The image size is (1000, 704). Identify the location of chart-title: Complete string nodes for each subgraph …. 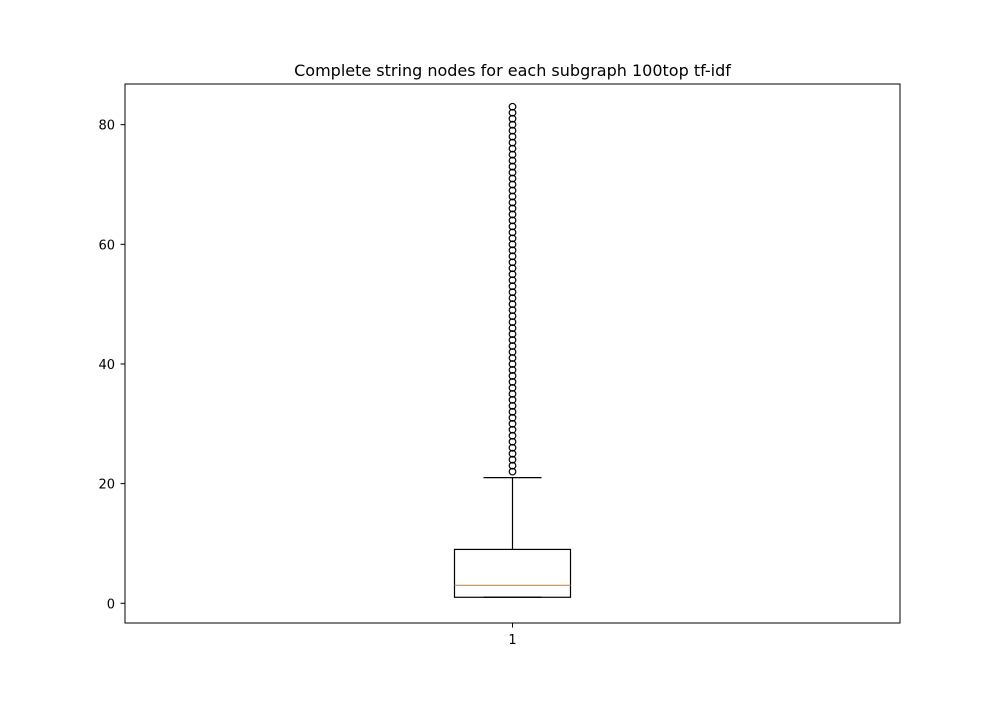
(512, 70).